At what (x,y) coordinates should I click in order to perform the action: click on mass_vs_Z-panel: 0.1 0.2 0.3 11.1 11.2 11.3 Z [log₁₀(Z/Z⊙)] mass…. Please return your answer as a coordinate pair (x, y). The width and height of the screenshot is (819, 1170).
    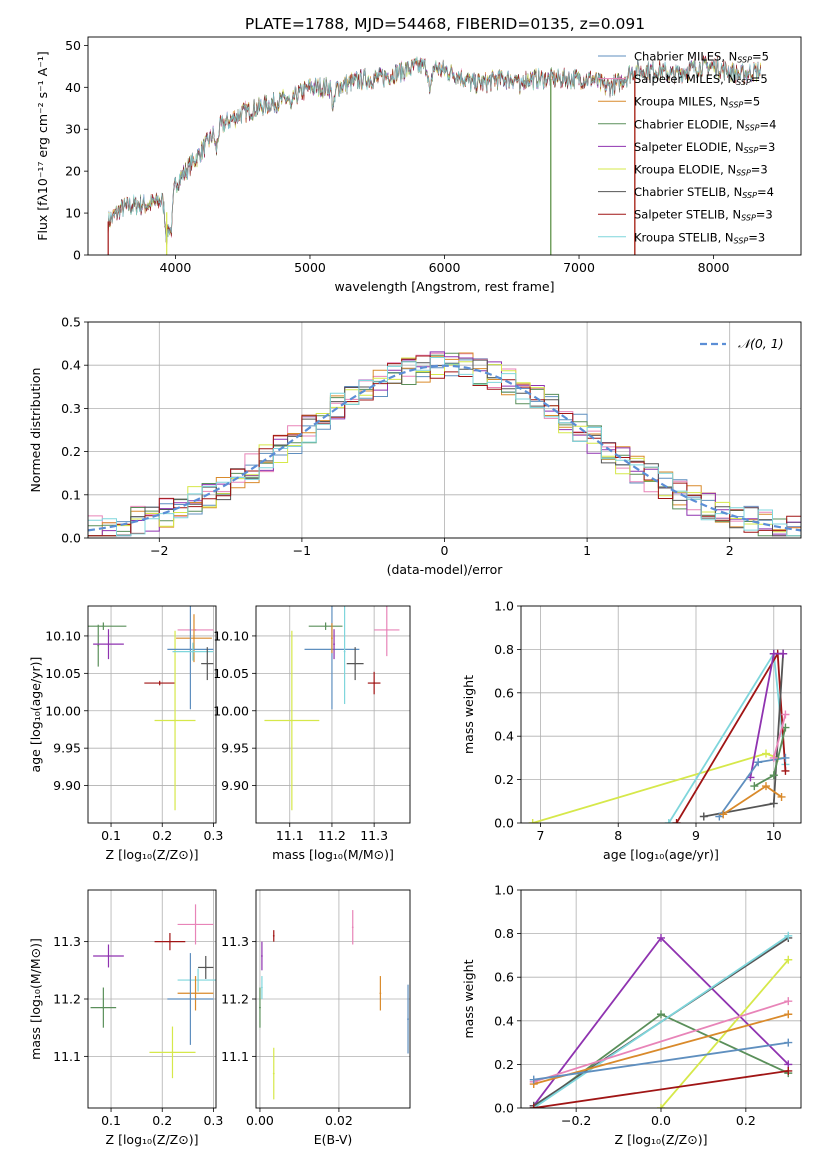
    Looking at the image, I should click on (125, 1018).